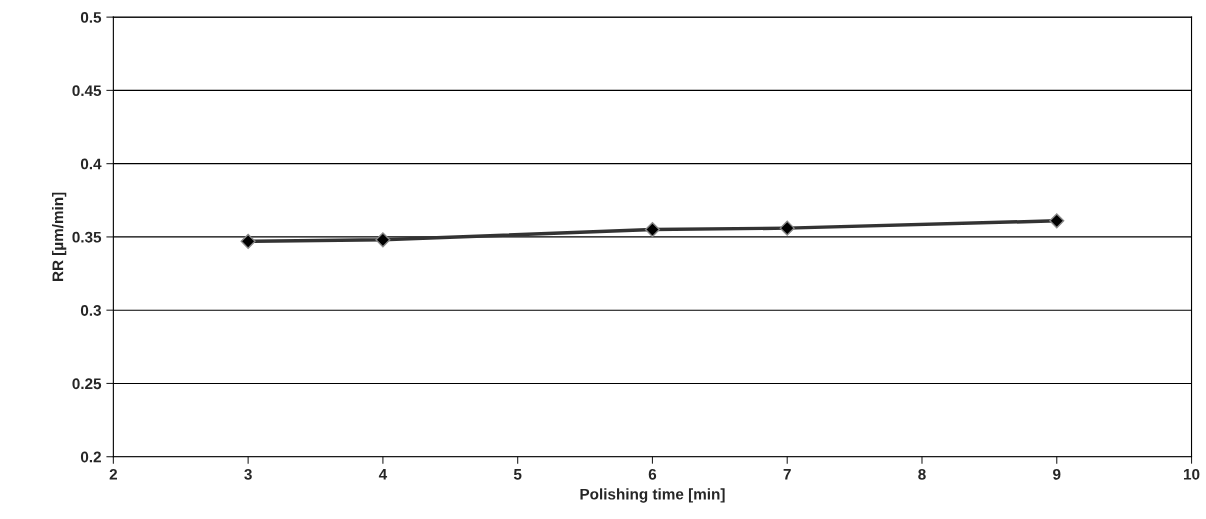  Describe the element at coordinates (248, 474) in the screenshot. I see `x-tick-label: 3` at that location.